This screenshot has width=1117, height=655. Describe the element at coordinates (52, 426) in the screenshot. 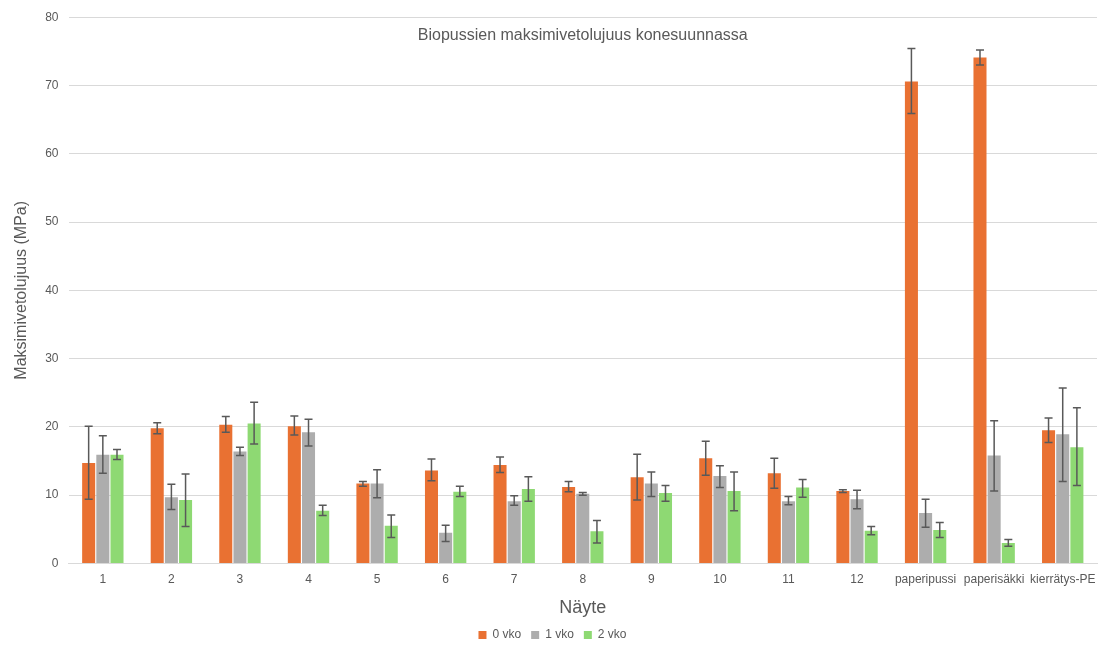

I see `y-tick-label: 20` at that location.